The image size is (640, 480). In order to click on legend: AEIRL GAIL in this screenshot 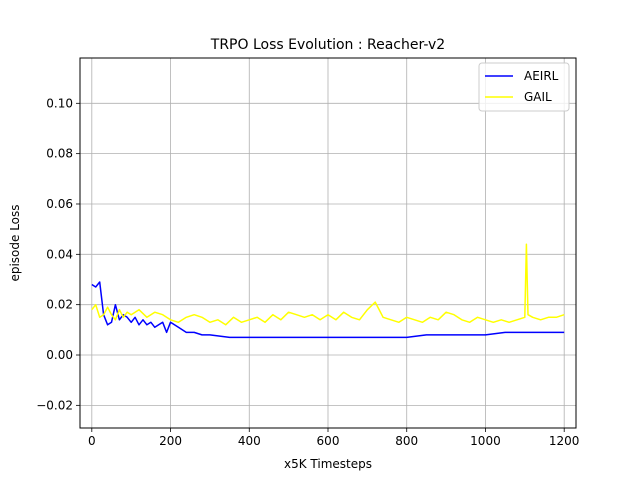, I will do `click(524, 87)`.